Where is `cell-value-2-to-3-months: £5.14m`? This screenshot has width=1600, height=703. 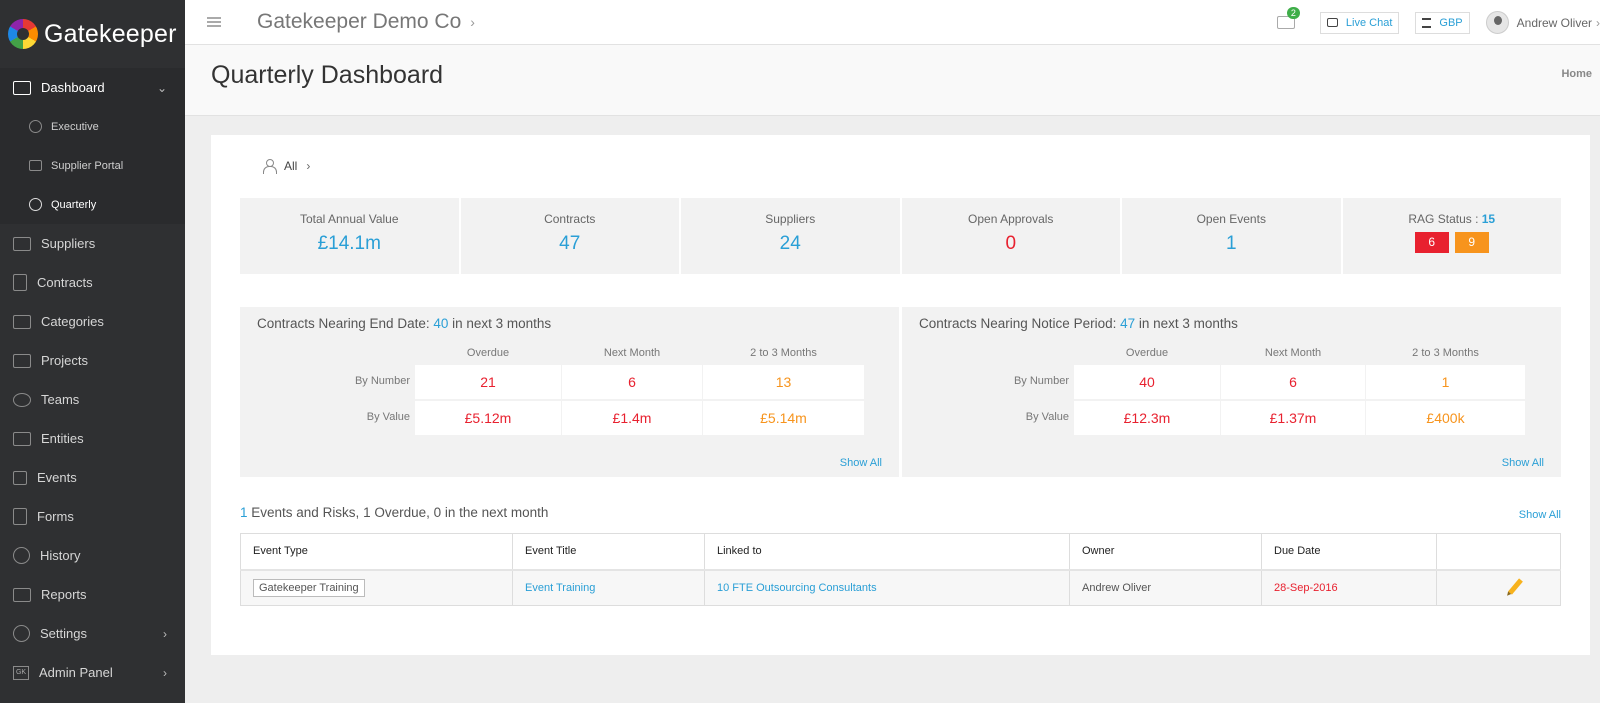 cell-value-2-to-3-months: £5.14m is located at coordinates (783, 418).